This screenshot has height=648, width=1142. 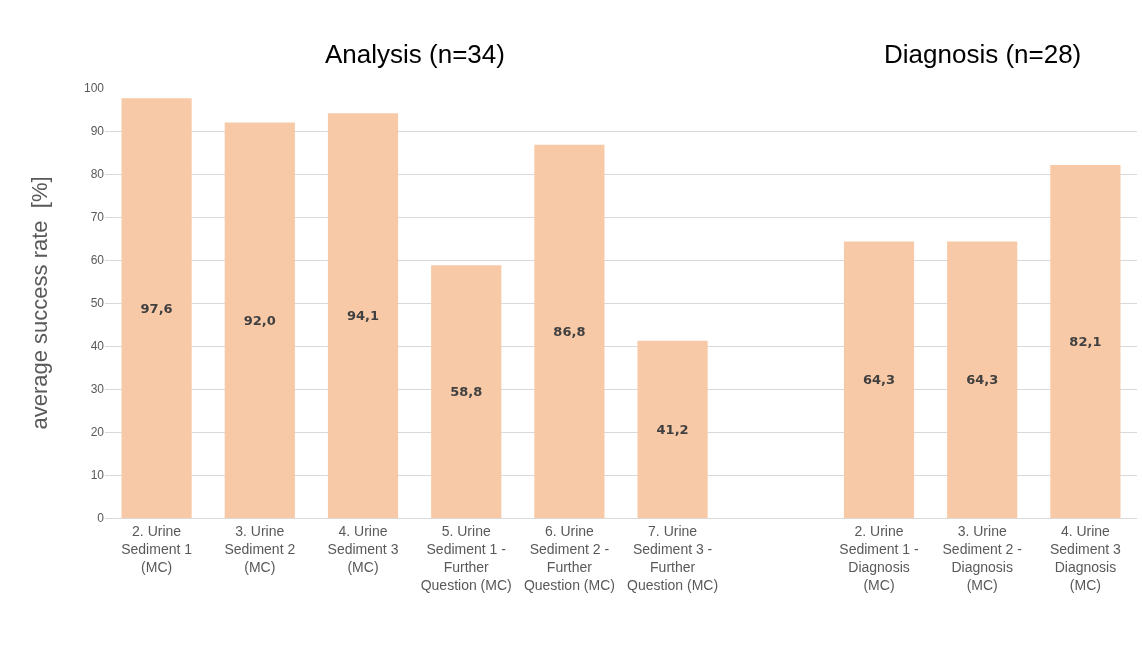 I want to click on y-tick-label: 90, so click(x=97, y=131).